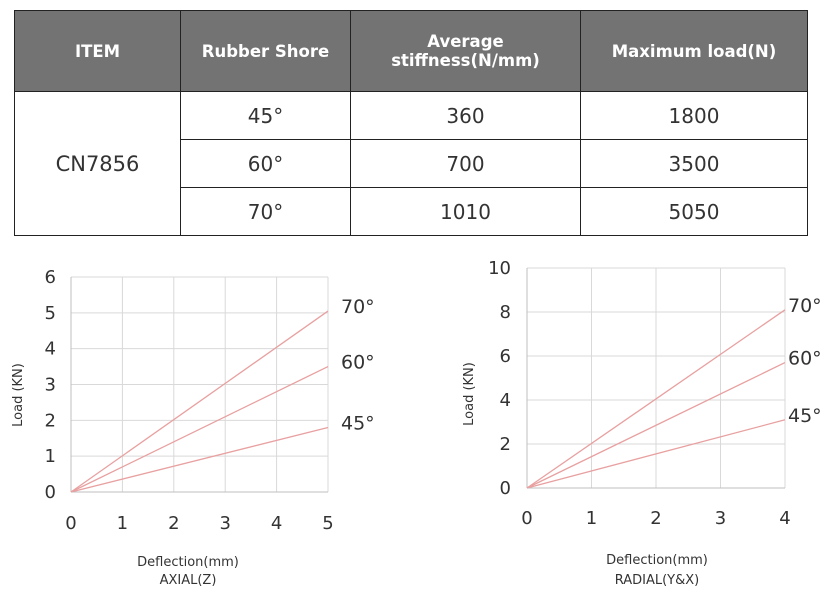 The width and height of the screenshot is (830, 597). I want to click on chart-subtitle: RADIAL(Y&X), so click(657, 580).